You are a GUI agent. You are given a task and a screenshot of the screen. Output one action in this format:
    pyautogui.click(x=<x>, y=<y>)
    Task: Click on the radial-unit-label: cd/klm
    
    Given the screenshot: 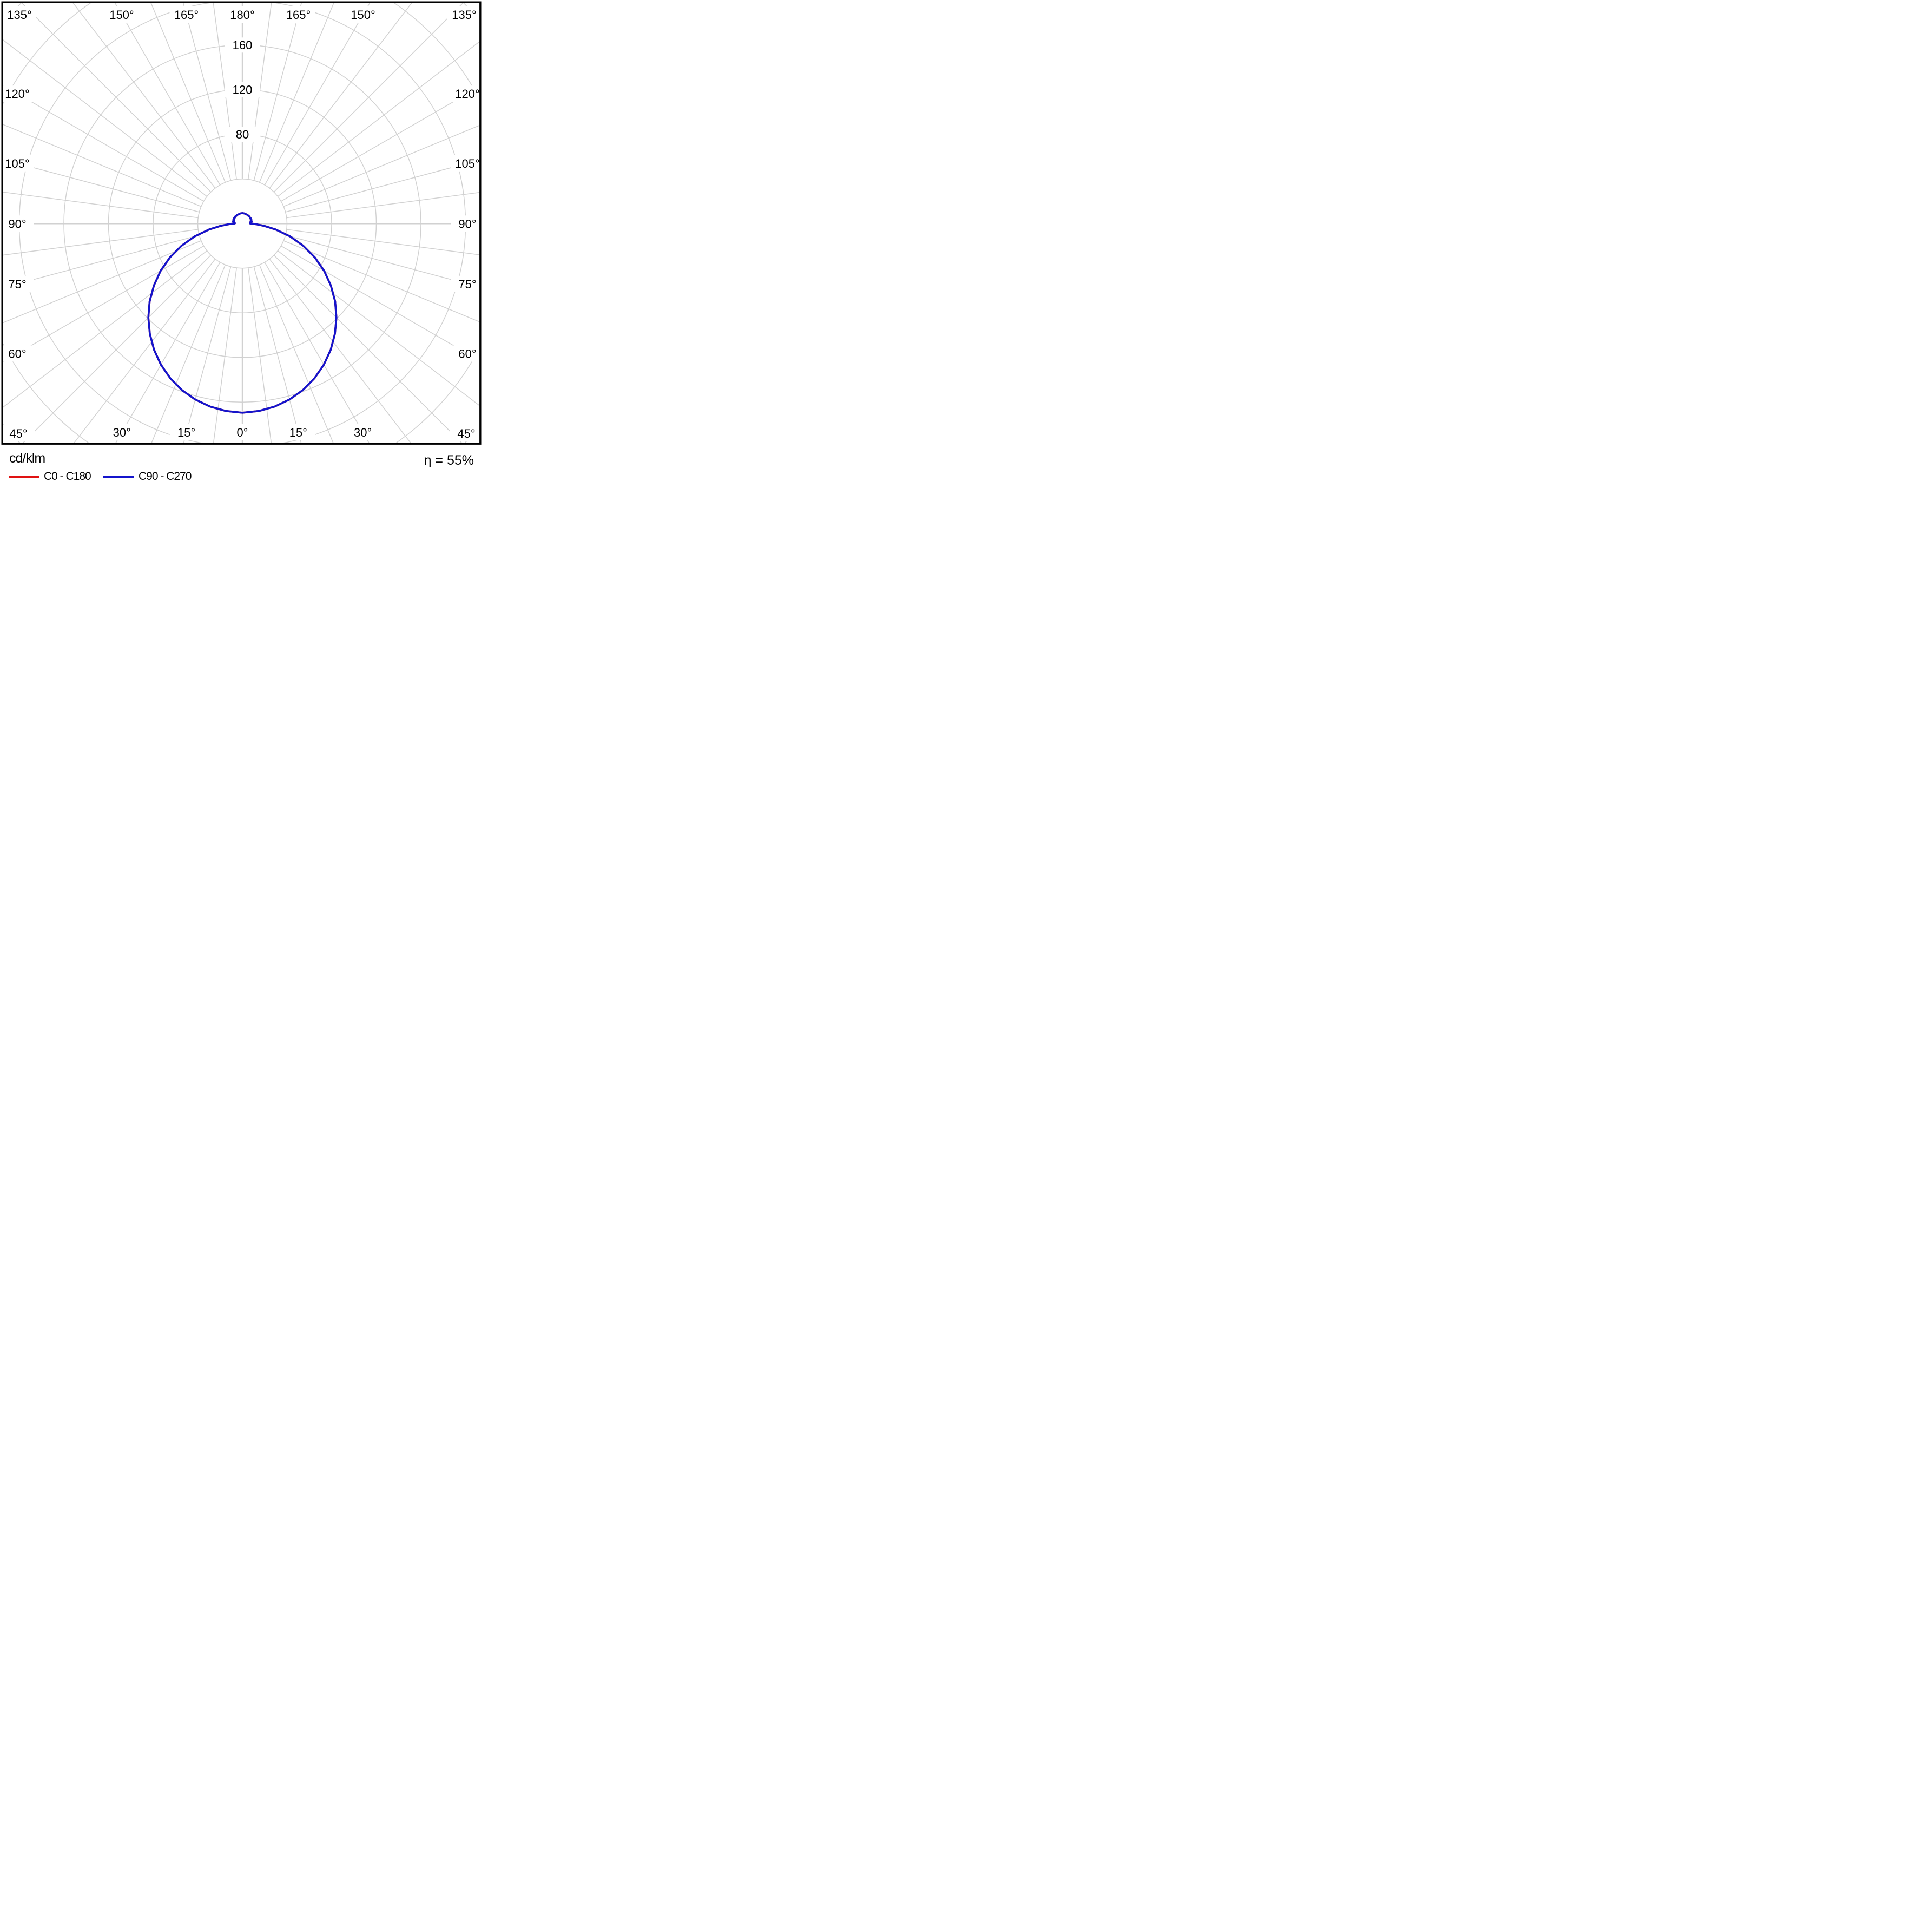 What is the action you would take?
    pyautogui.click(x=27, y=459)
    